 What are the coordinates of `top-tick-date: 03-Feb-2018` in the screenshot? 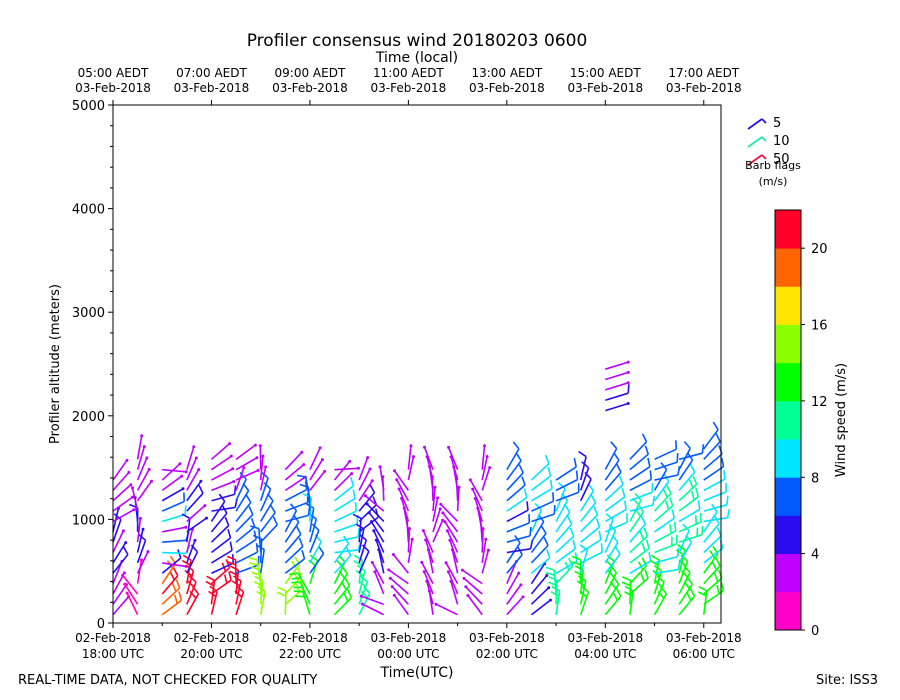 It's located at (605, 88).